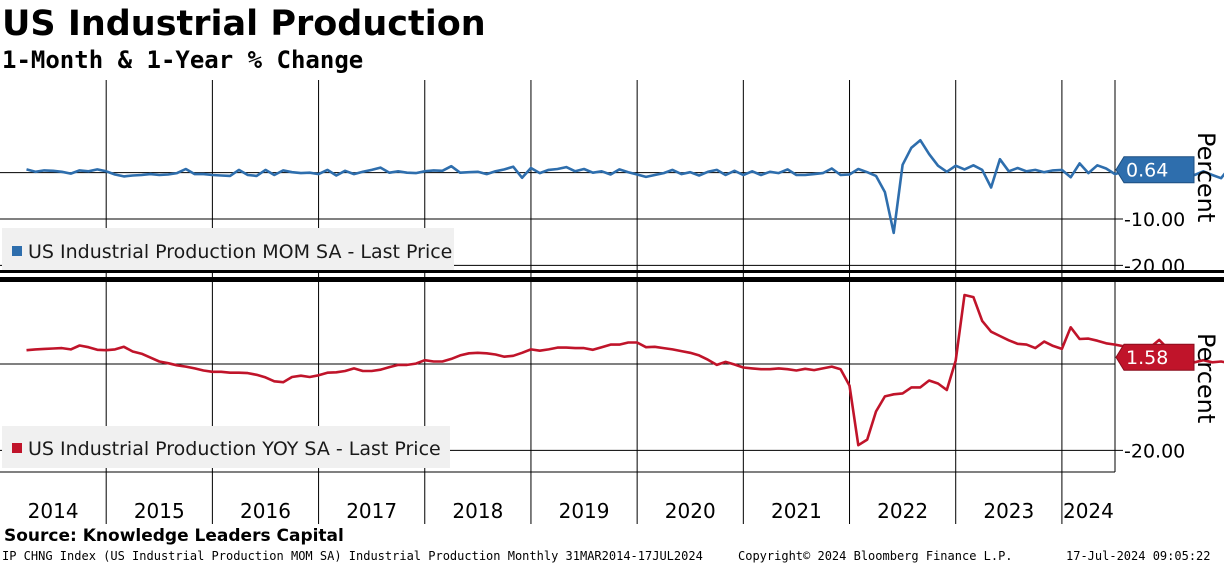  Describe the element at coordinates (1147, 358) in the screenshot. I see `yoy-last-value-label: 1.58` at that location.